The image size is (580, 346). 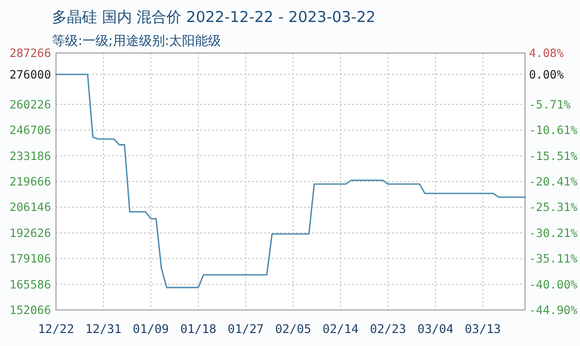 What do you see at coordinates (30, 155) in the screenshot?
I see `y-tick-label: 233186` at bounding box center [30, 155].